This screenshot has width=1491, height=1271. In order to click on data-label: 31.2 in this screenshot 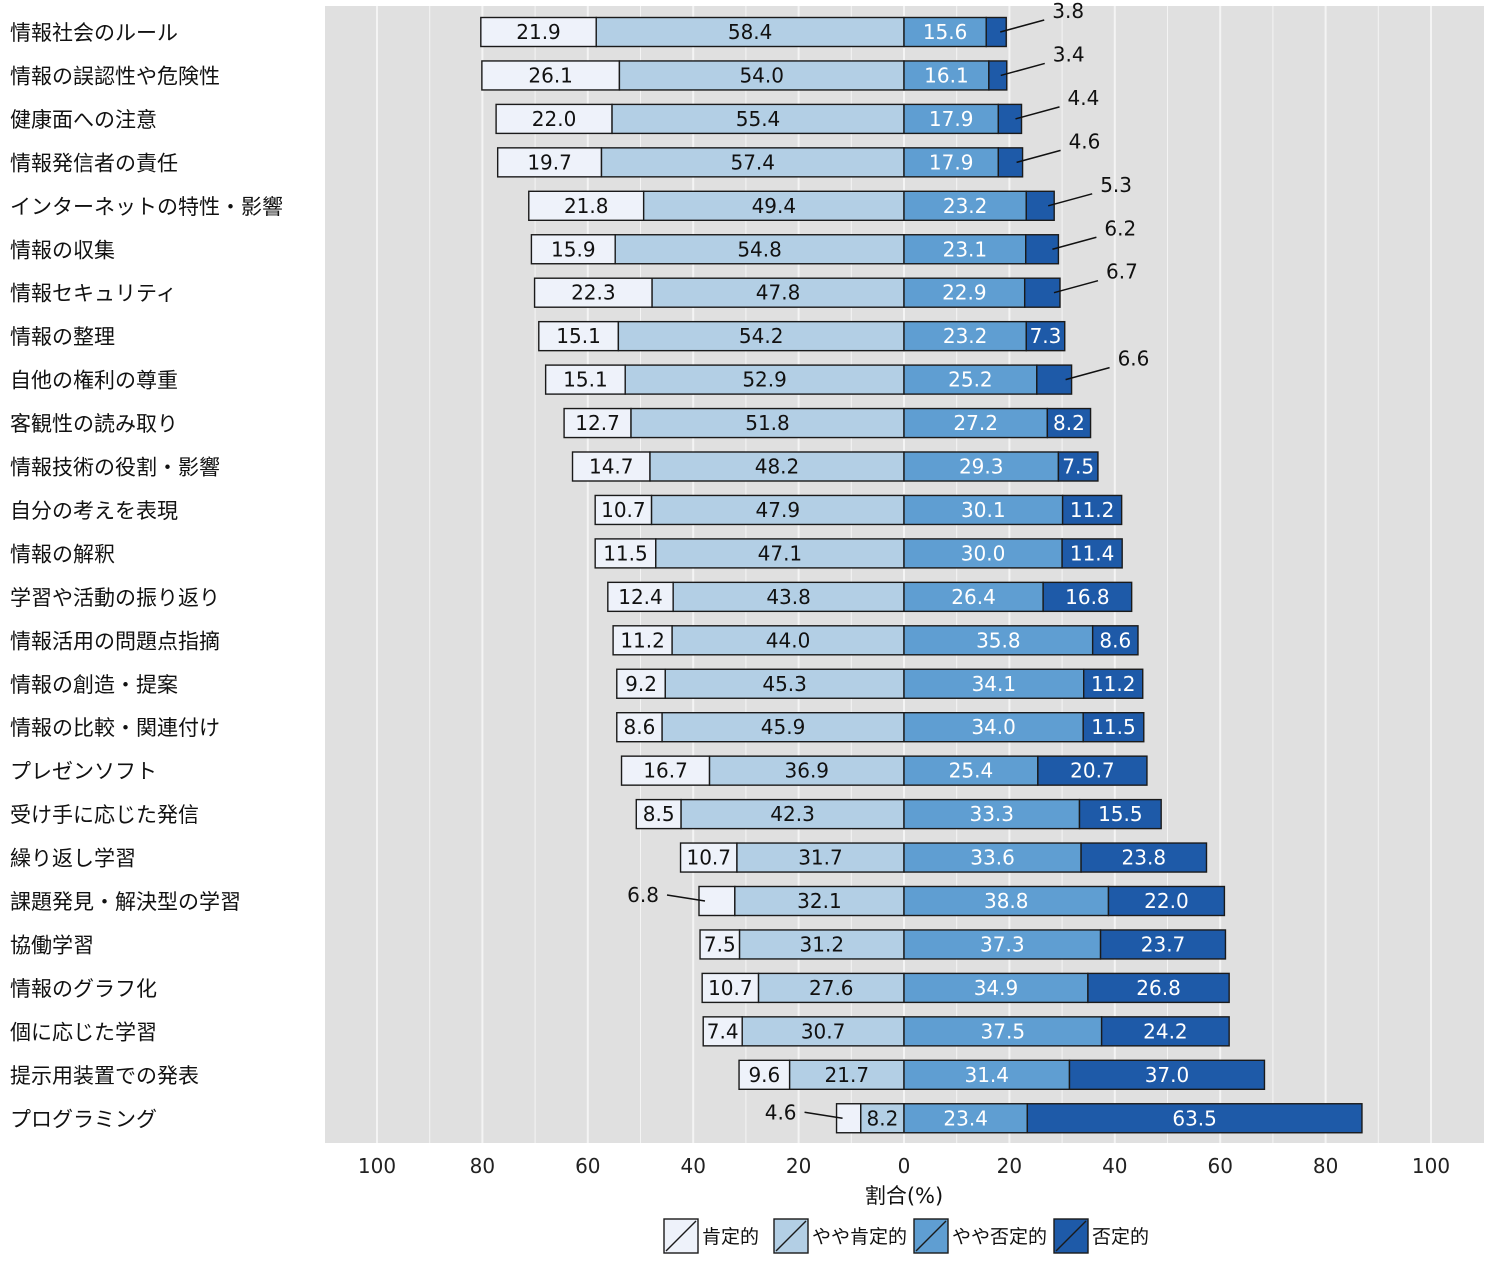, I will do `click(822, 944)`.